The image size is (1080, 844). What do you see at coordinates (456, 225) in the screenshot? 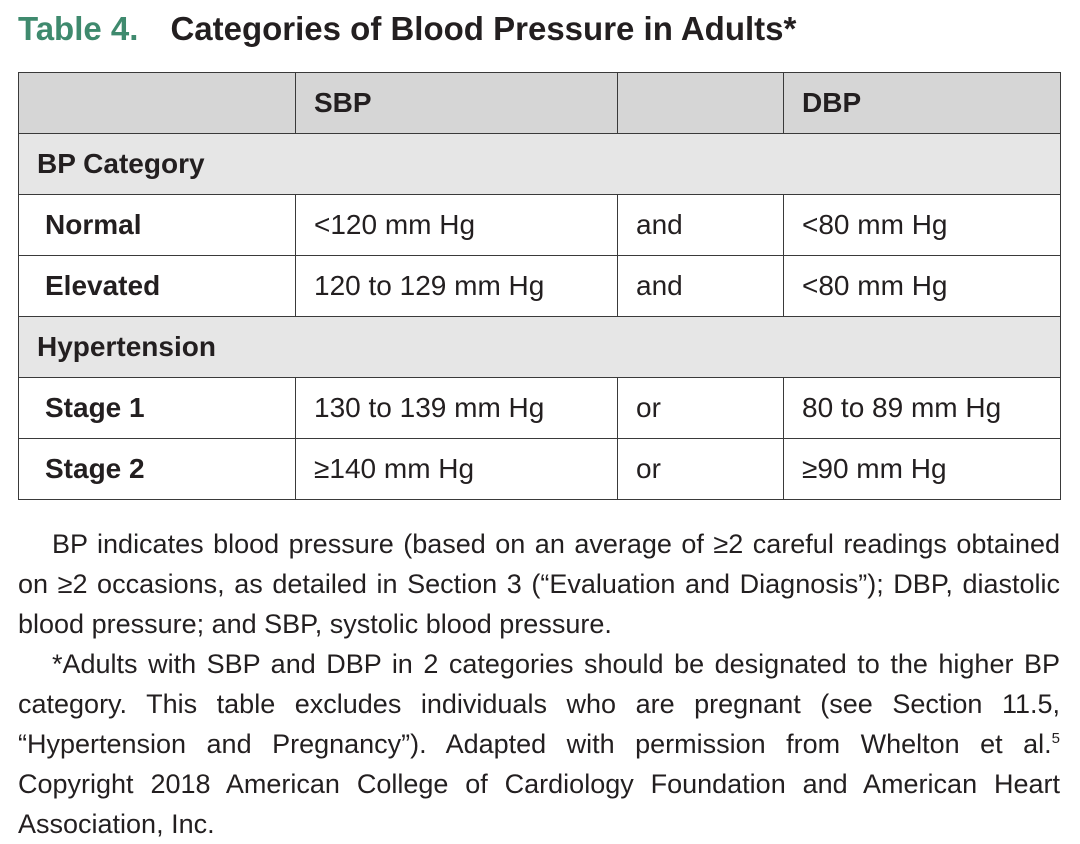
I see `sbp-cell: <120 mm Hg` at bounding box center [456, 225].